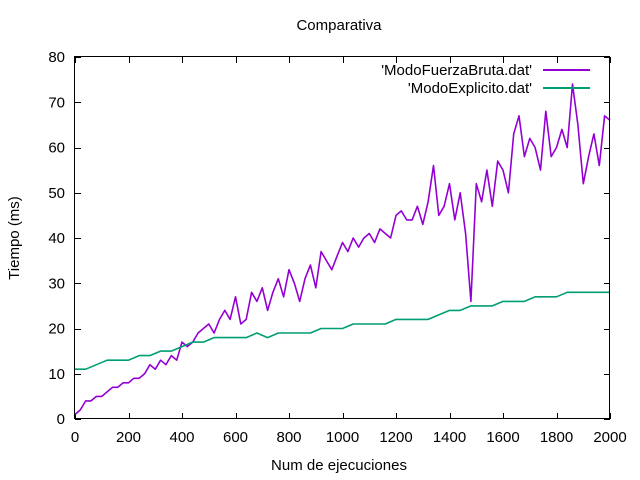 This screenshot has height=480, width=640. I want to click on y-tick-label: 70, so click(56, 102).